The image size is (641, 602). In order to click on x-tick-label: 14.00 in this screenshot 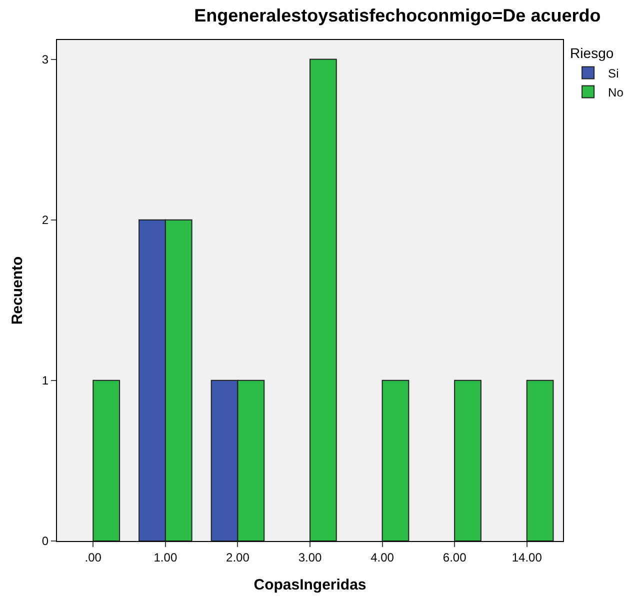, I will do `click(527, 557)`.